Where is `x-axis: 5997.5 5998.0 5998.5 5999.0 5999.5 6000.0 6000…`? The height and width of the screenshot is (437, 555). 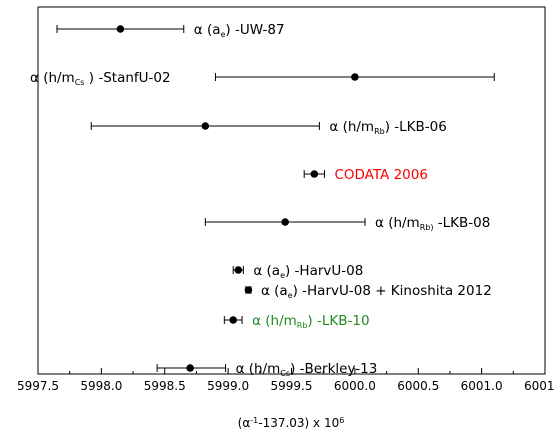 x-axis: 5997.5 5998.0 5998.5 5999.0 5999.5 6000.0 6000… is located at coordinates (286, 380).